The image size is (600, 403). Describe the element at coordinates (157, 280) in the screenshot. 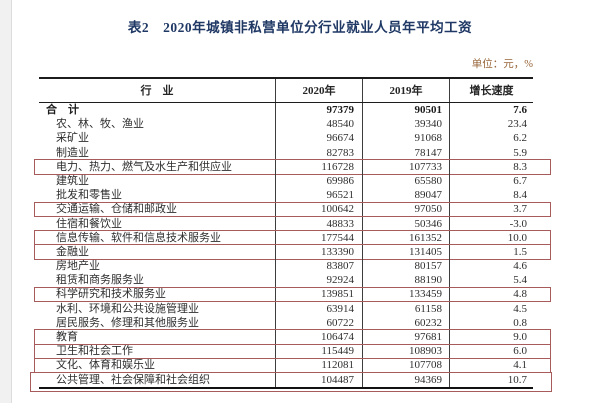

I see `cell-industry: 租赁和商务服务业` at that location.